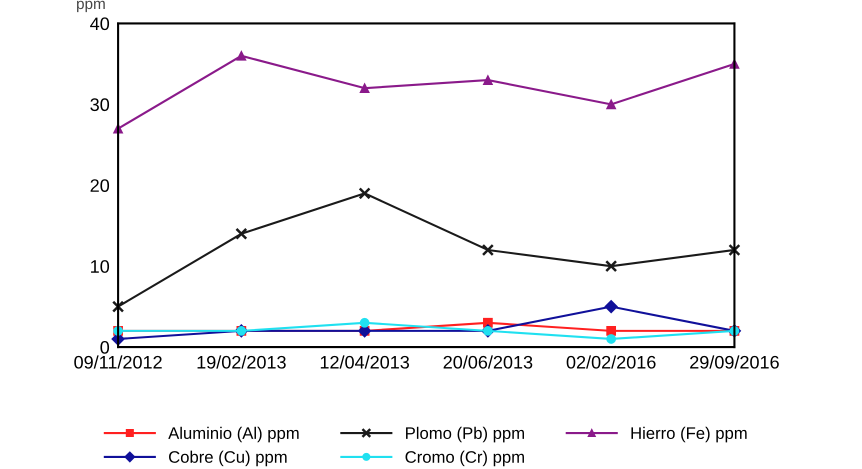 The image size is (862, 469). I want to click on x-tick-label: 09/11/2012, so click(118, 362).